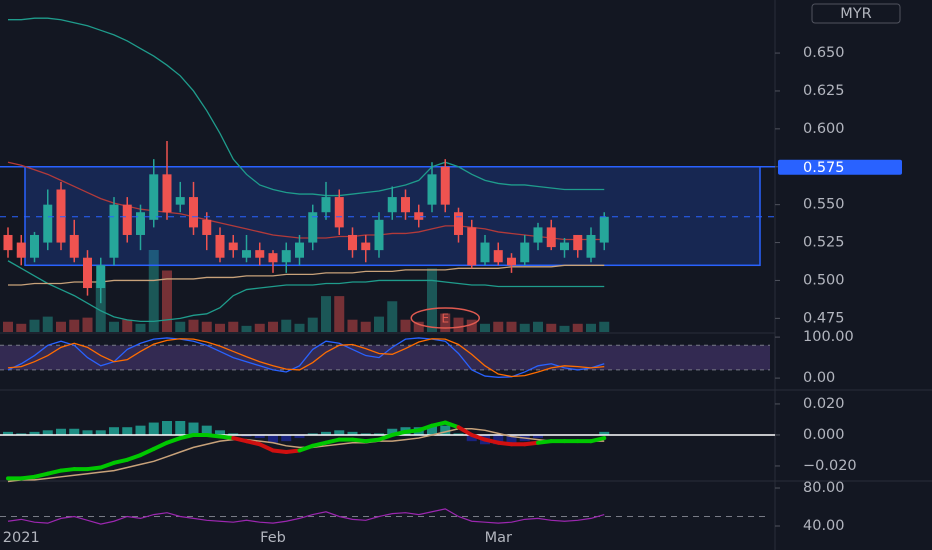 This screenshot has width=932, height=550. Describe the element at coordinates (830, 466) in the screenshot. I see `y-tick-label: −0.020` at that location.